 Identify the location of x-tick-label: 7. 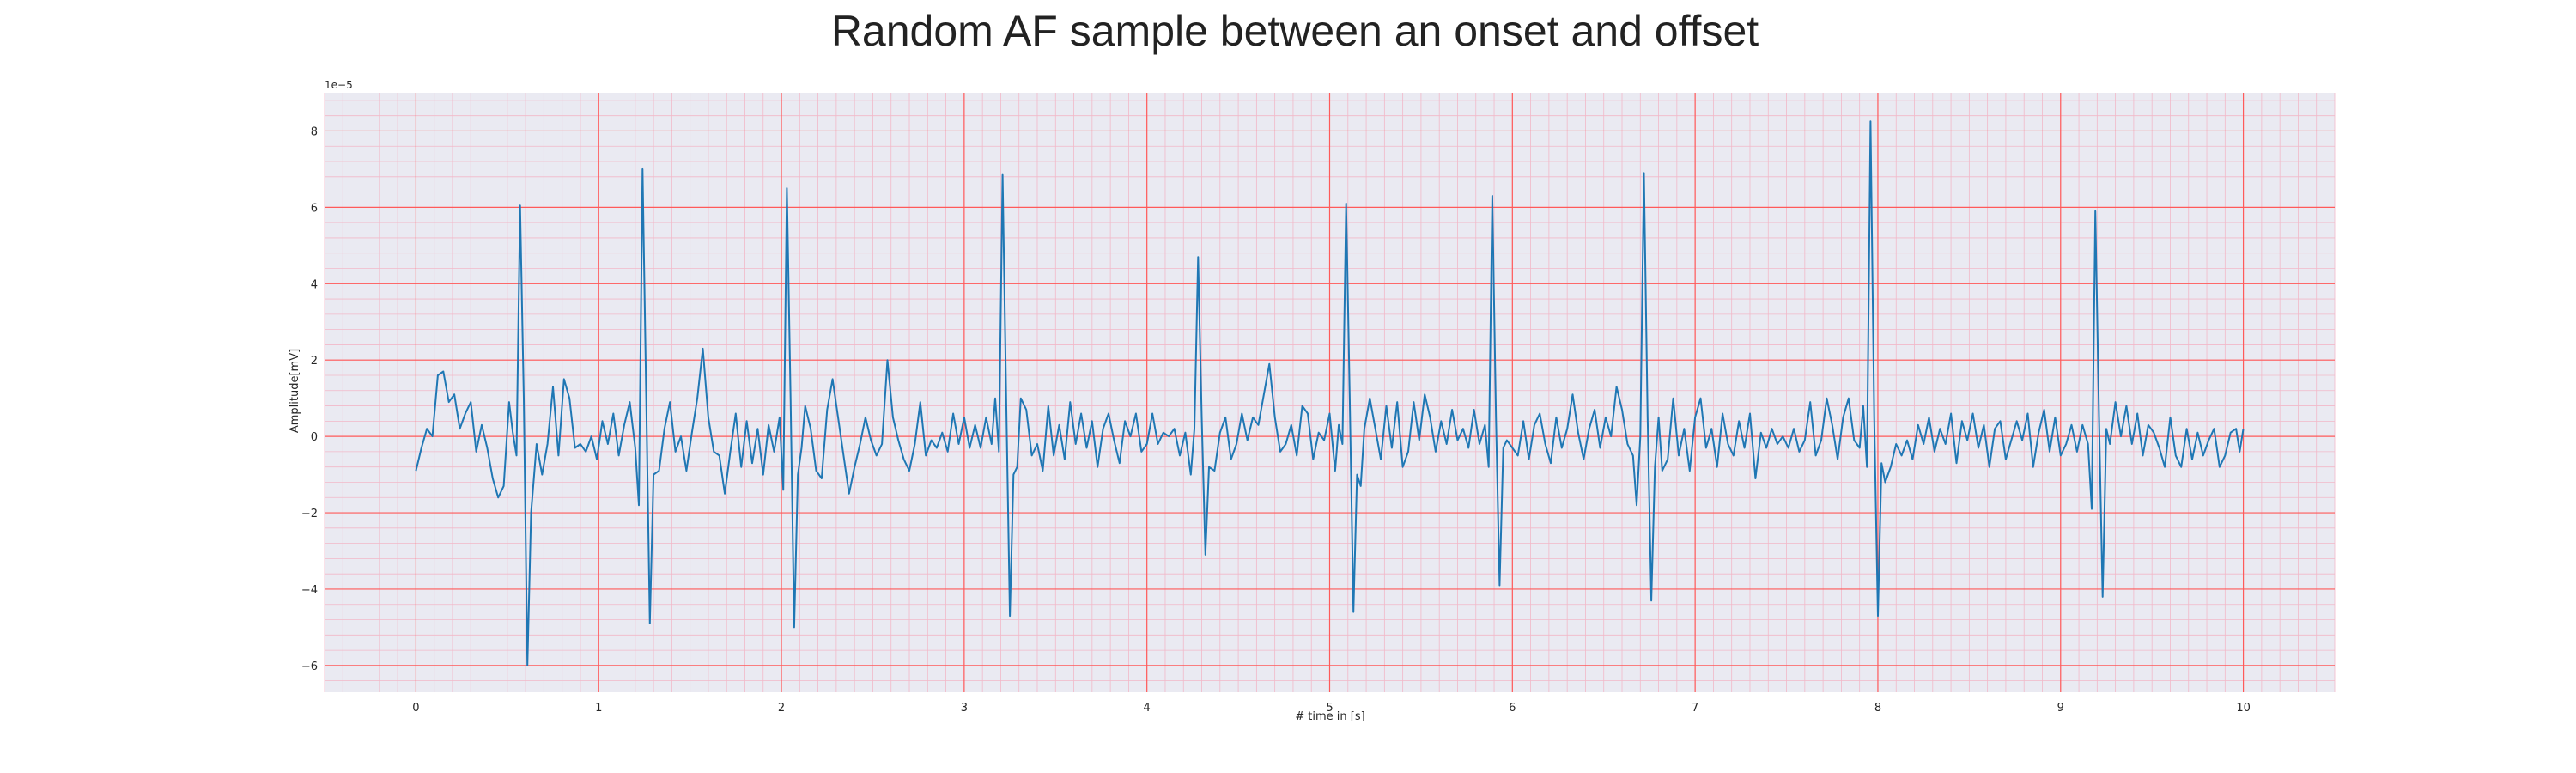
(1695, 708).